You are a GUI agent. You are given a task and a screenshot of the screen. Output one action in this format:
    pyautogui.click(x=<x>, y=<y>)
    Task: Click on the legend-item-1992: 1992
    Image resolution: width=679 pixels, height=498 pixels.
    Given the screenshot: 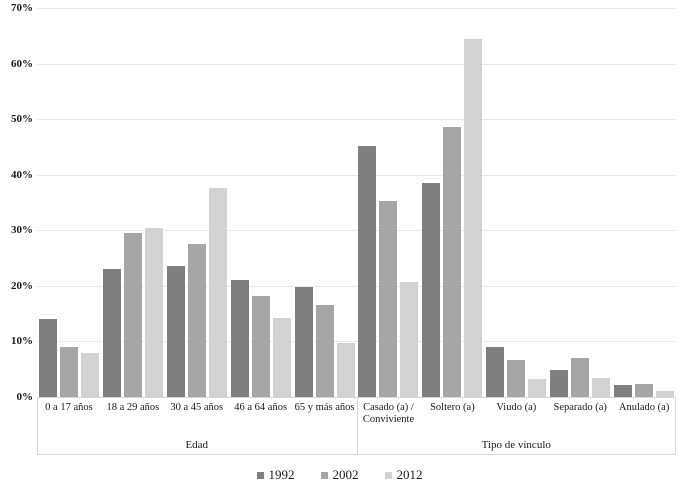 What is the action you would take?
    pyautogui.click(x=275, y=475)
    